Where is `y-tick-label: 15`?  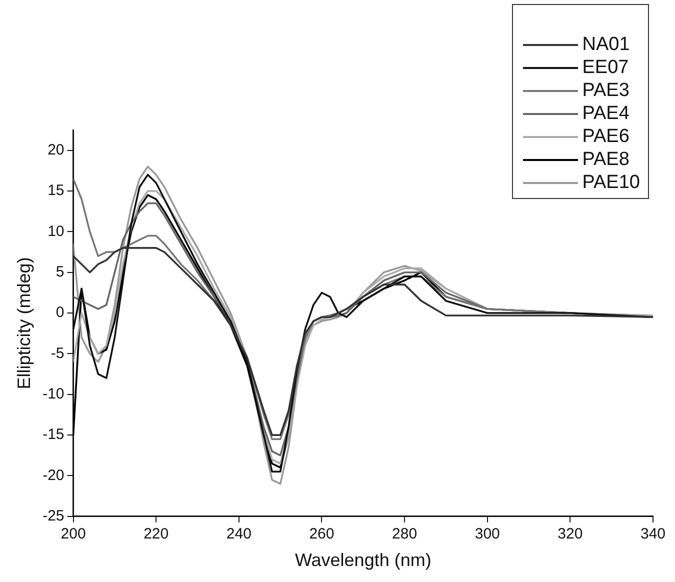 y-tick-label: 15 is located at coordinates (56, 191).